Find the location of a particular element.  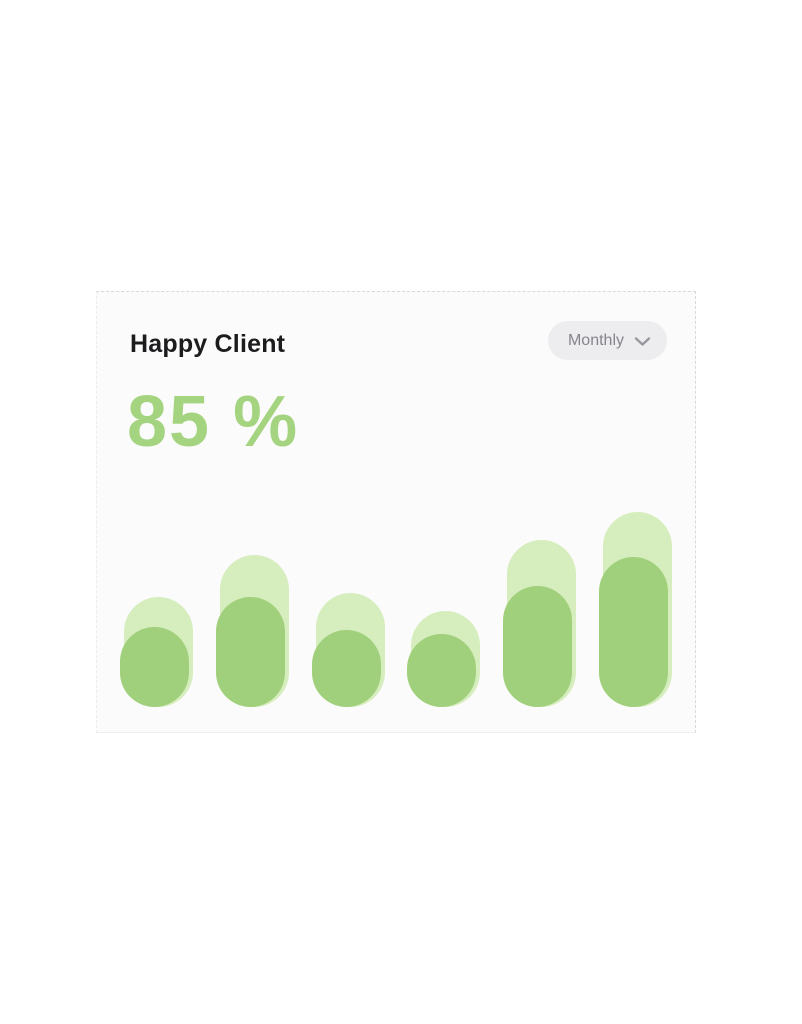

headline-percentage: 85 % is located at coordinates (213, 422).